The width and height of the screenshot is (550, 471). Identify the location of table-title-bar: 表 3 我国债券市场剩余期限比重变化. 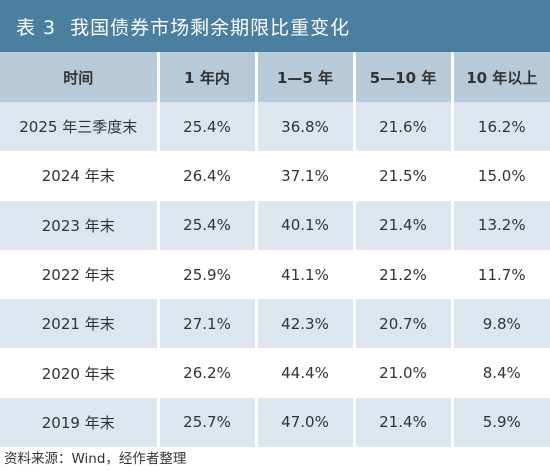
(275, 26).